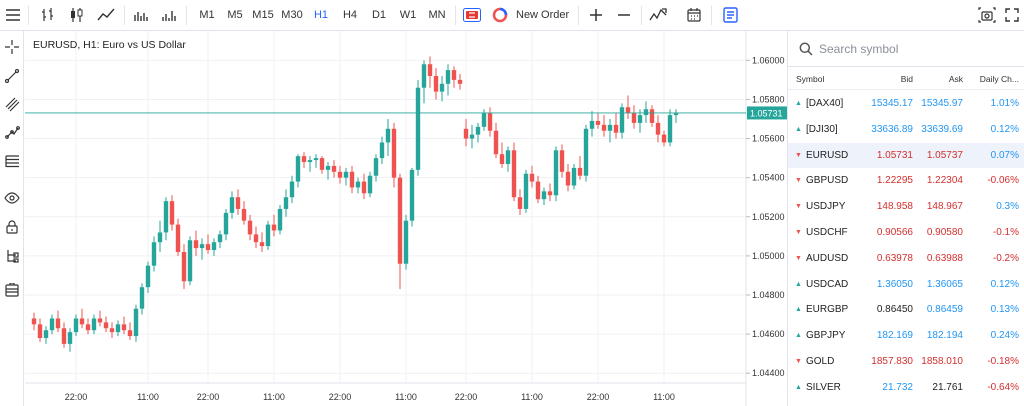 The width and height of the screenshot is (1024, 406). Describe the element at coordinates (207, 15) in the screenshot. I see `timeframe-m1: M1` at that location.